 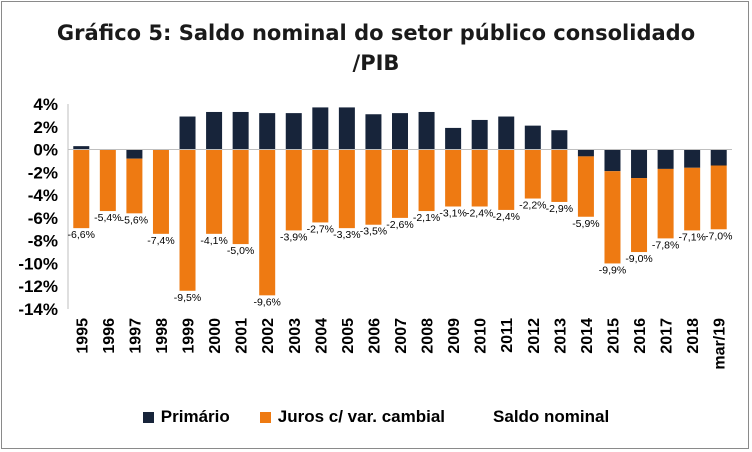 What do you see at coordinates (268, 336) in the screenshot?
I see `x-tick-label: 2002` at bounding box center [268, 336].